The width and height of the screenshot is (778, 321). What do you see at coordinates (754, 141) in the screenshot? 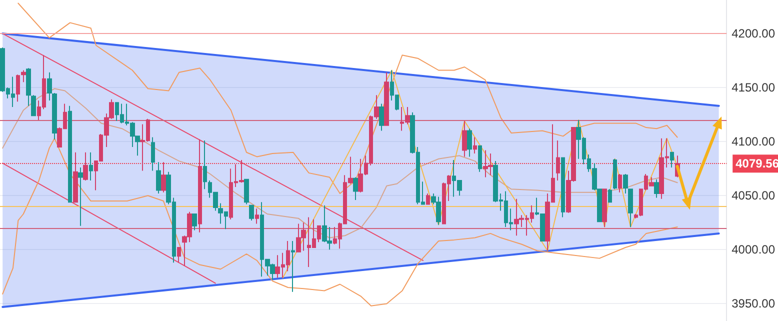
I see `y-tick-label: 4100.00` at bounding box center [754, 141].